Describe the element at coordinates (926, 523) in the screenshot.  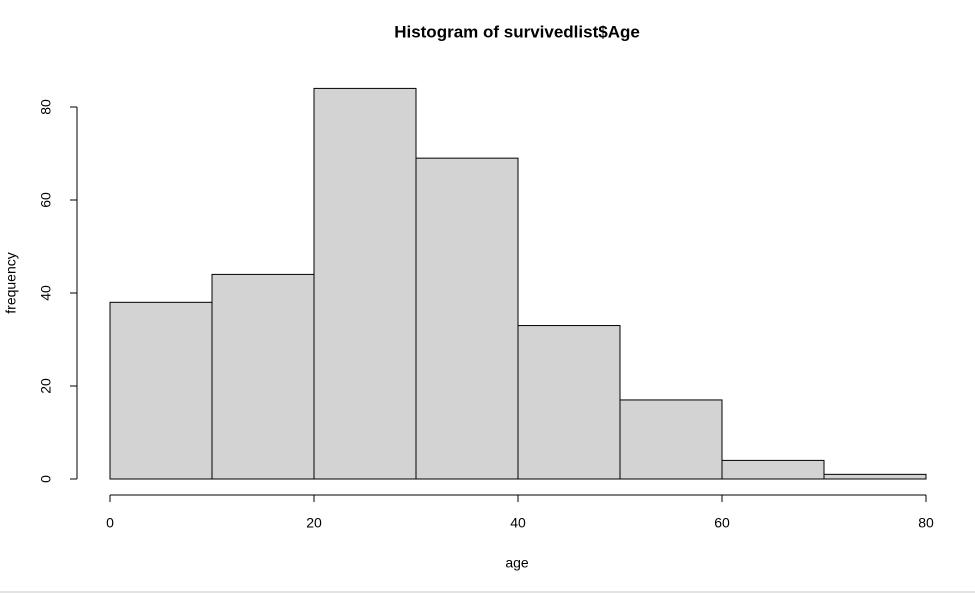
I see `x-tick-label: 80` at that location.